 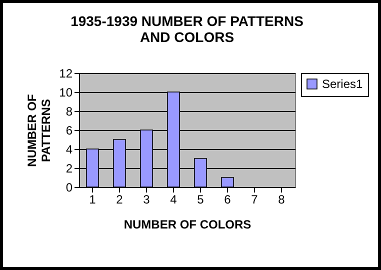 I want to click on x-tick-label: 8, so click(x=282, y=199).